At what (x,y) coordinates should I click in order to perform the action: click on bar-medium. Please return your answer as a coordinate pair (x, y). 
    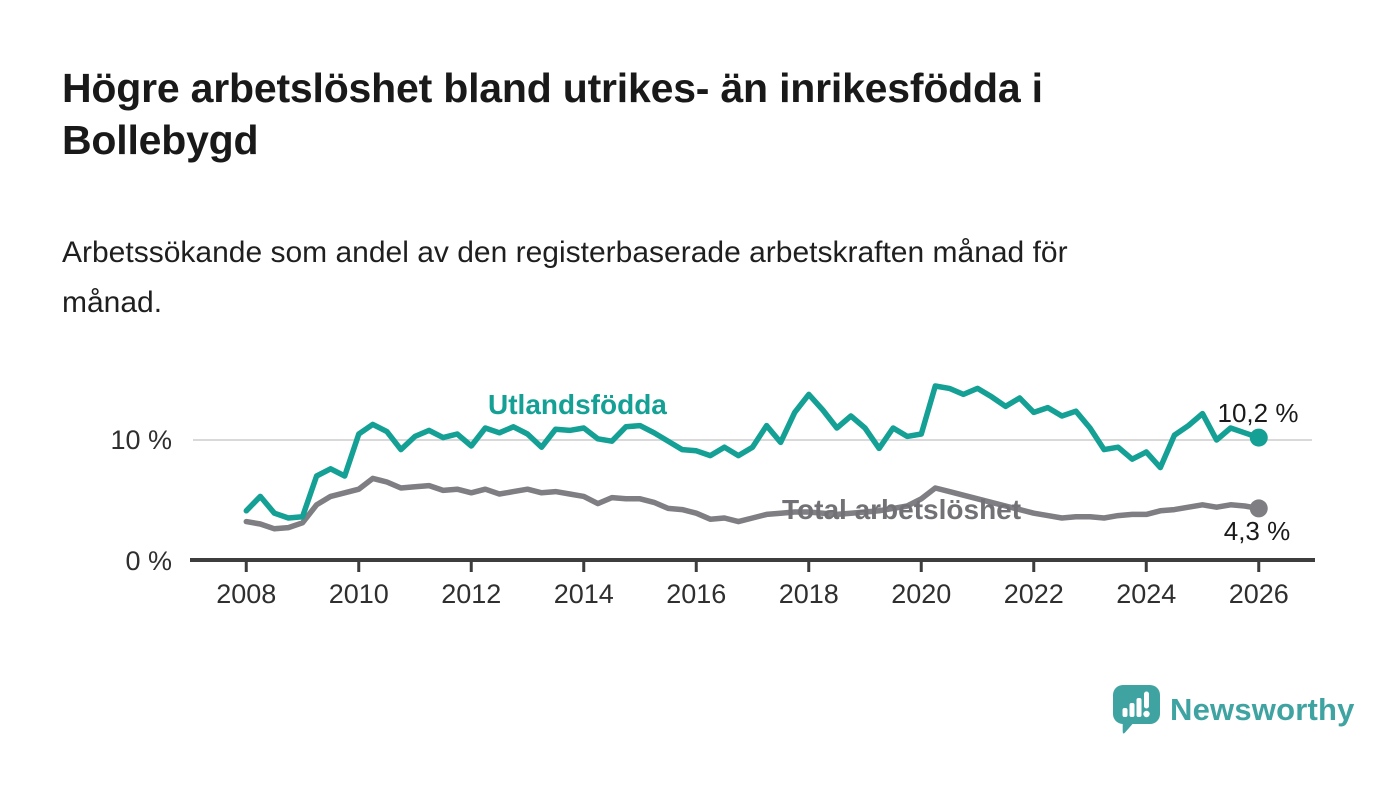
    Looking at the image, I should click on (1132, 710).